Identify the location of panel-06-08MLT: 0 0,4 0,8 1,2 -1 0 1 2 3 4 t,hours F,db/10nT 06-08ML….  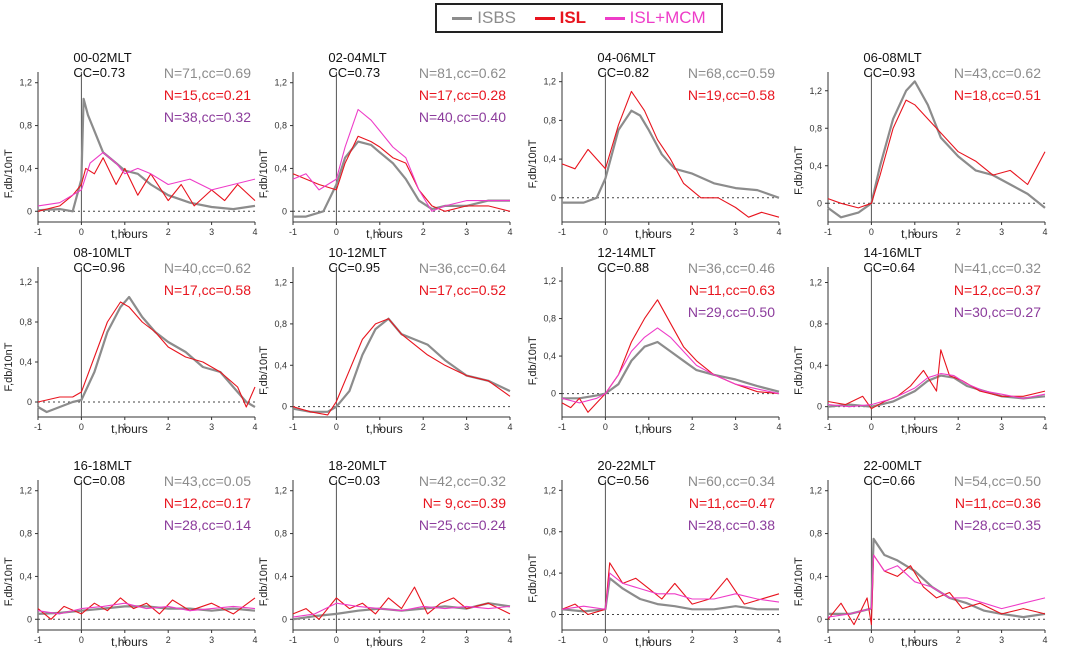
(920, 145).